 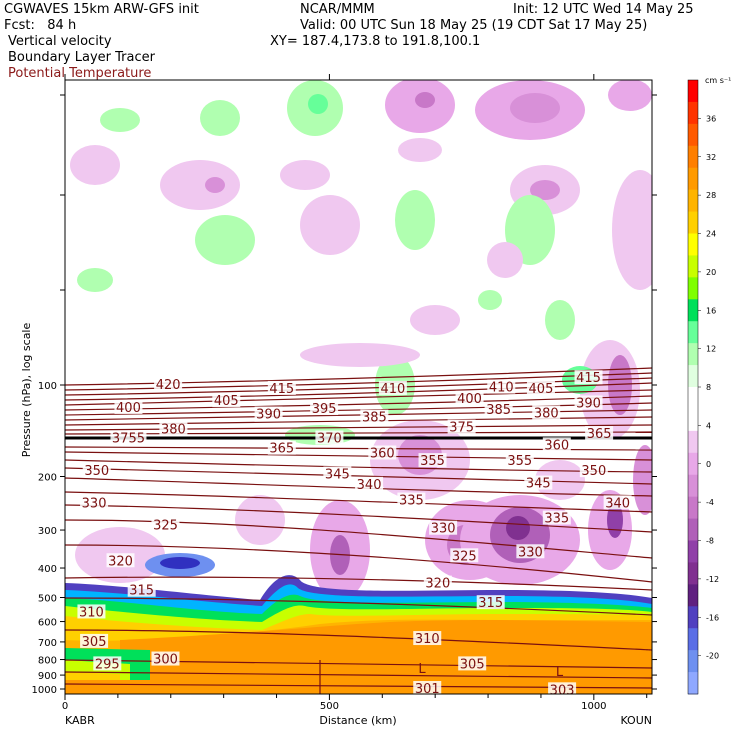 What do you see at coordinates (47, 569) in the screenshot?
I see `y-tick-label: 400` at bounding box center [47, 569].